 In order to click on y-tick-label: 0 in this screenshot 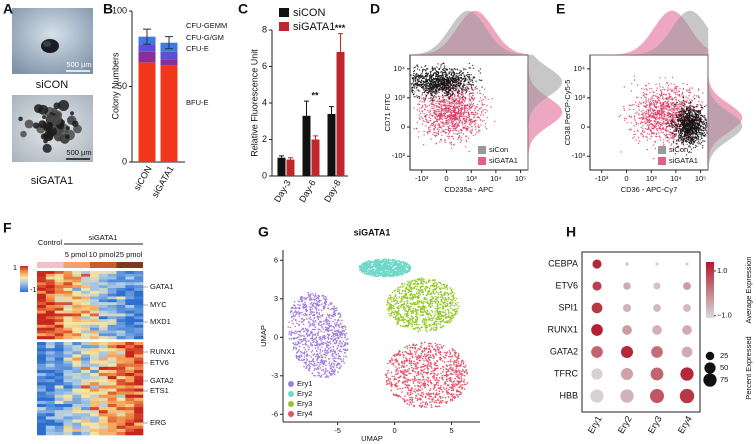, I will do `click(264, 175)`.